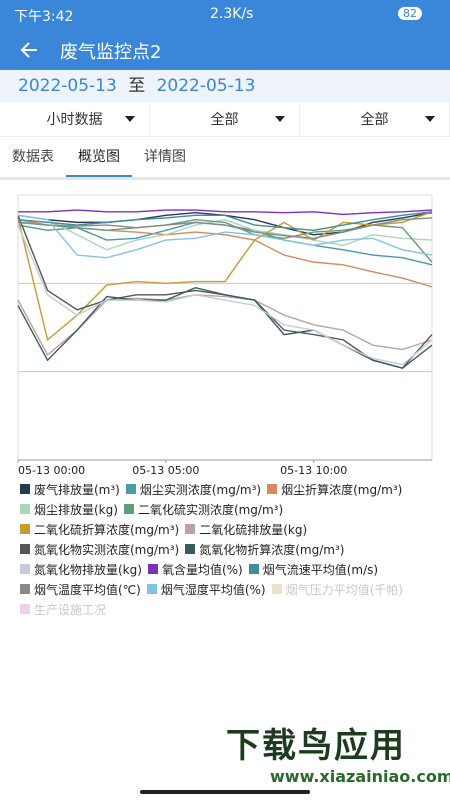 The height and width of the screenshot is (800, 450). What do you see at coordinates (344, 589) in the screenshot?
I see `legend-label: 烟气压力平均值(千帕)` at bounding box center [344, 589].